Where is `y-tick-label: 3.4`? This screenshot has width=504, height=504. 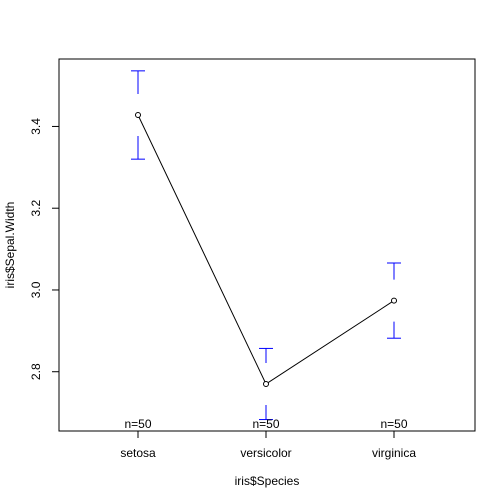 y-tick-label: 3.4 is located at coordinates (36, 126).